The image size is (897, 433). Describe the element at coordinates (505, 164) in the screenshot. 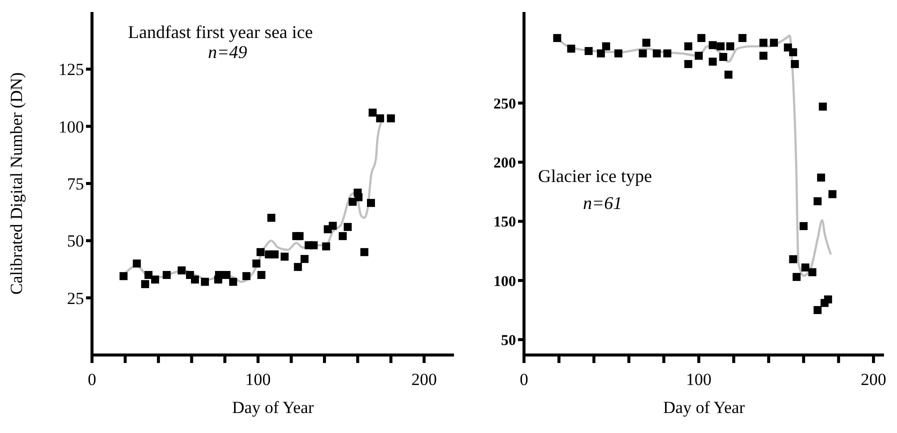

I see `y-tick-label: 200` at that location.